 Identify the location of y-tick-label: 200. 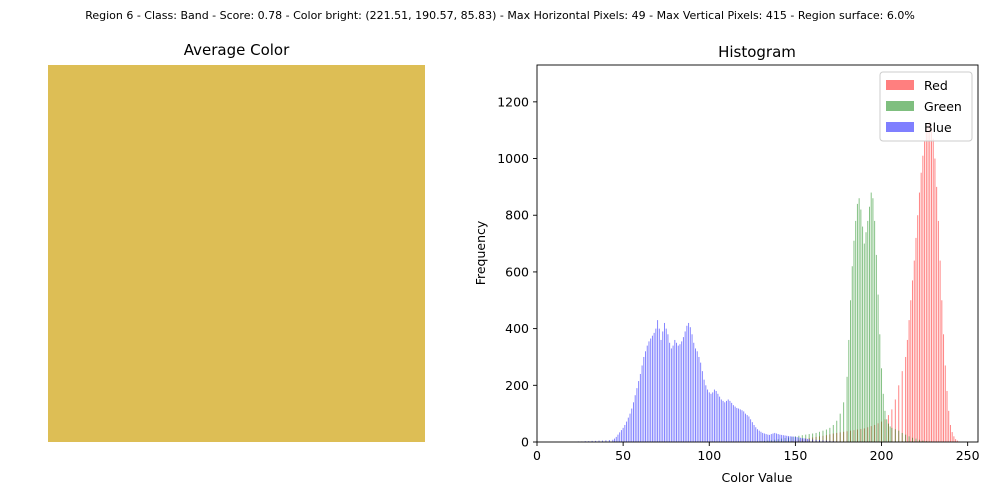
(517, 385).